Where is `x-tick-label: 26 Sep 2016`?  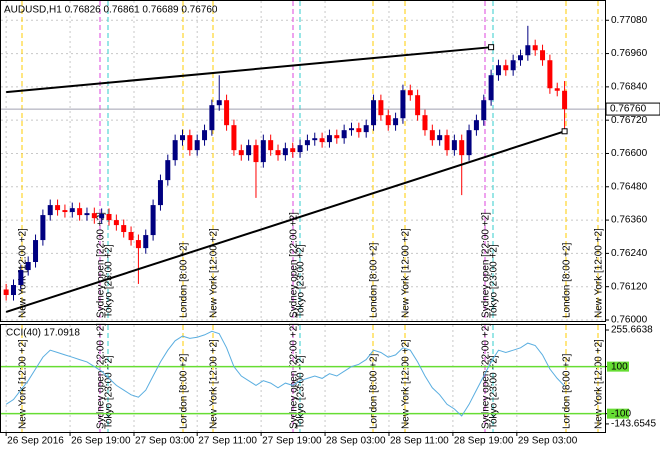
x-tick-label: 26 Sep 2016 is located at coordinates (35, 441).